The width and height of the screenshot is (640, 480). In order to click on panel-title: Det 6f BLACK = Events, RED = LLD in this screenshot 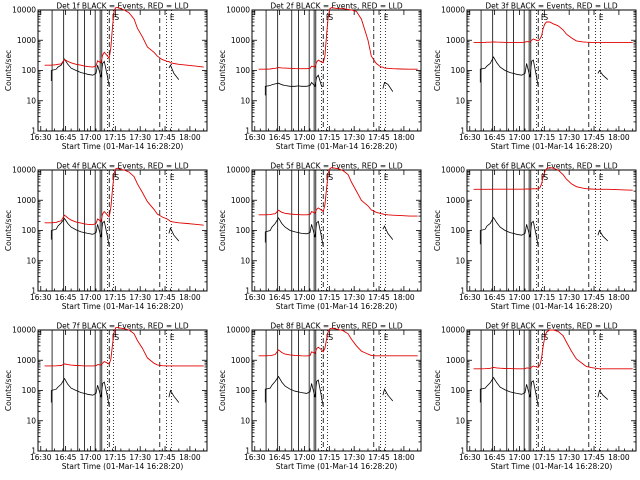, I will do `click(551, 166)`.